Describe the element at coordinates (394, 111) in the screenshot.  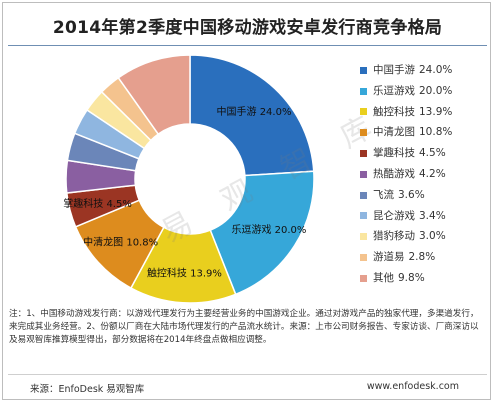
I see `legend-label: 触控科技` at that location.